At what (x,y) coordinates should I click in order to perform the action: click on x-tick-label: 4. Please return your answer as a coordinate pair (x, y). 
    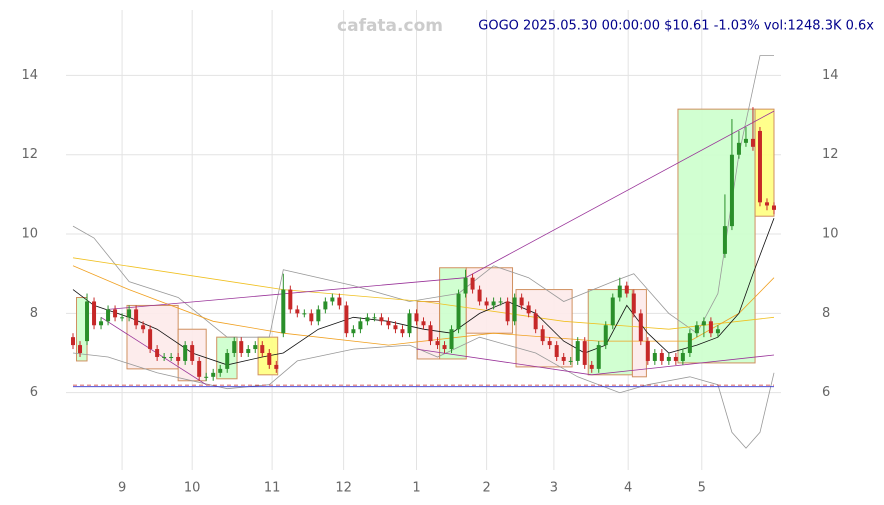
    Looking at the image, I should click on (628, 488).